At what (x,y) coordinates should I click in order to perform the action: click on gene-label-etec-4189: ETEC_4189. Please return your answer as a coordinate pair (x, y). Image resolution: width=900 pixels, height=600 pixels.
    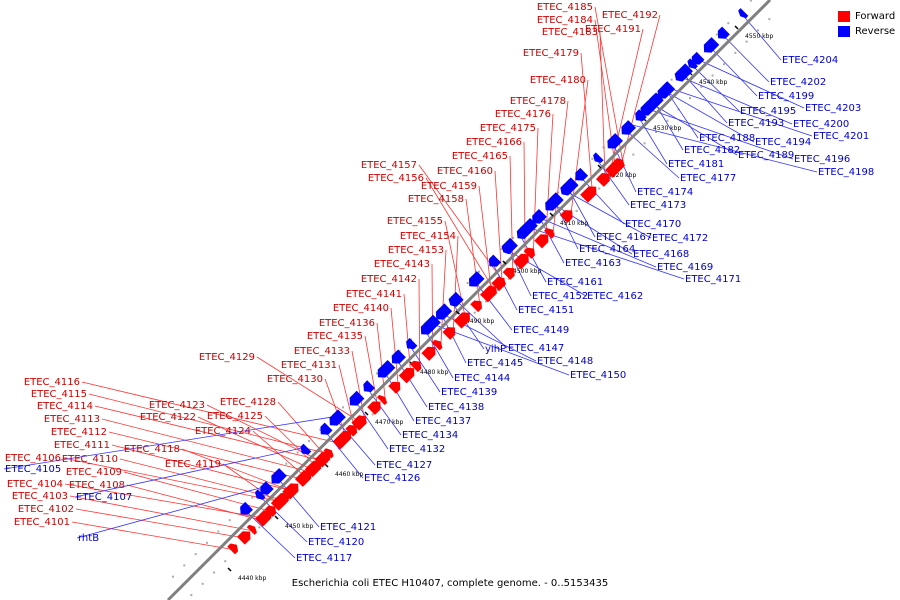
    Looking at the image, I should click on (766, 155).